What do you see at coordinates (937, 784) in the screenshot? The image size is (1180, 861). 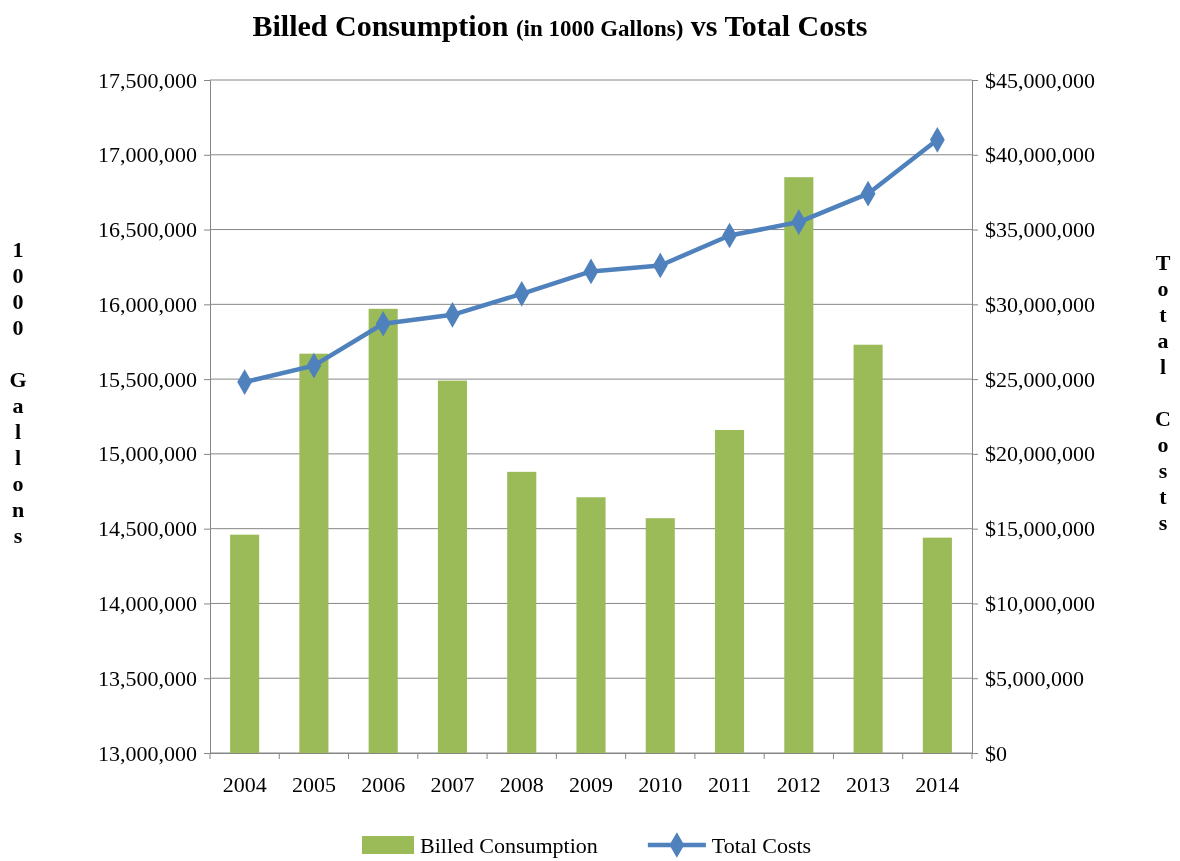 I see `x-tick-label: 2014` at bounding box center [937, 784].